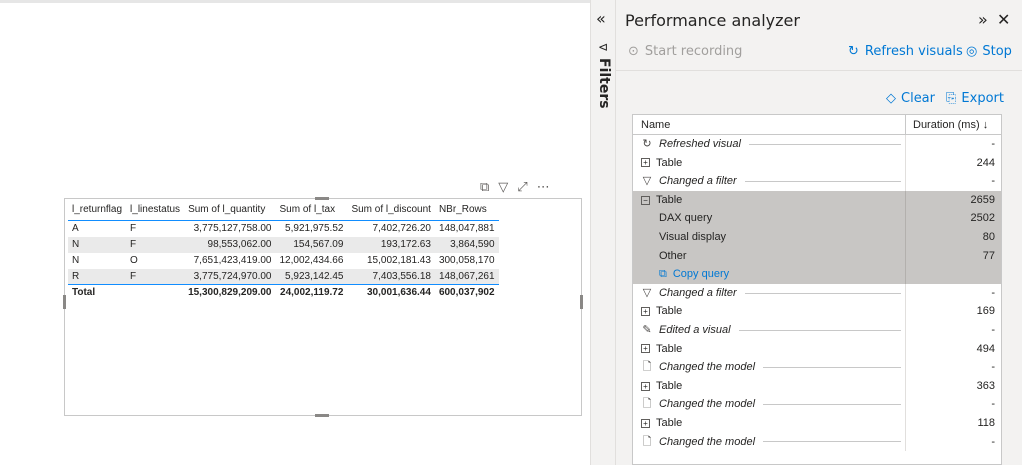 The image size is (1022, 465). What do you see at coordinates (581, 302) in the screenshot?
I see `resize-handle-right` at bounding box center [581, 302].